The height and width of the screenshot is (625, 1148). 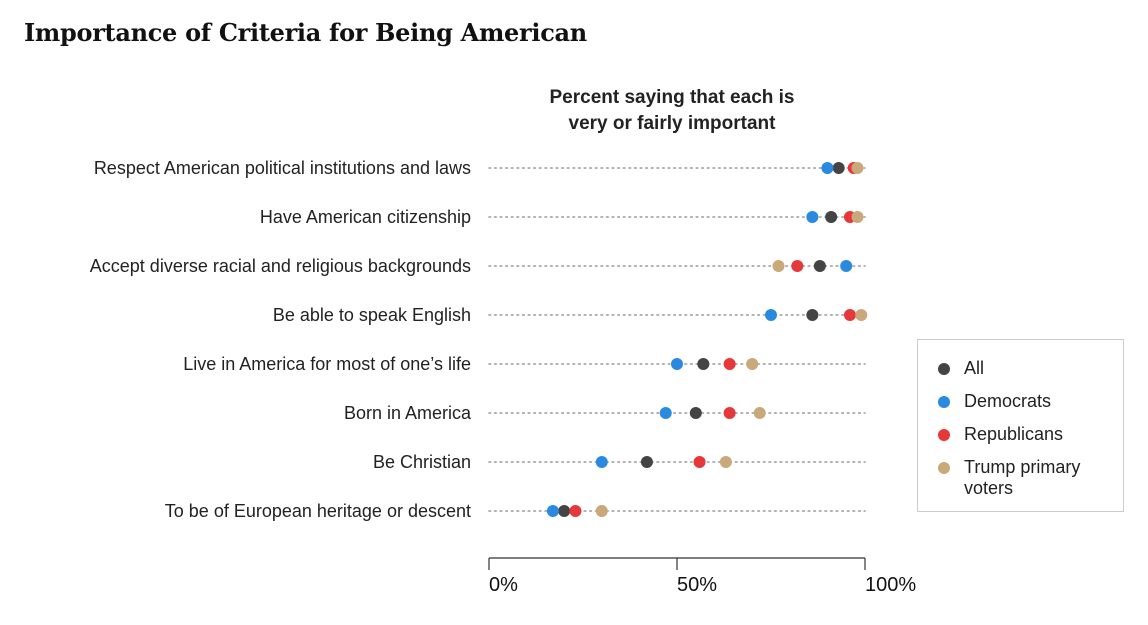 What do you see at coordinates (944, 468) in the screenshot?
I see `legend-dot-trump-primary-voters` at bounding box center [944, 468].